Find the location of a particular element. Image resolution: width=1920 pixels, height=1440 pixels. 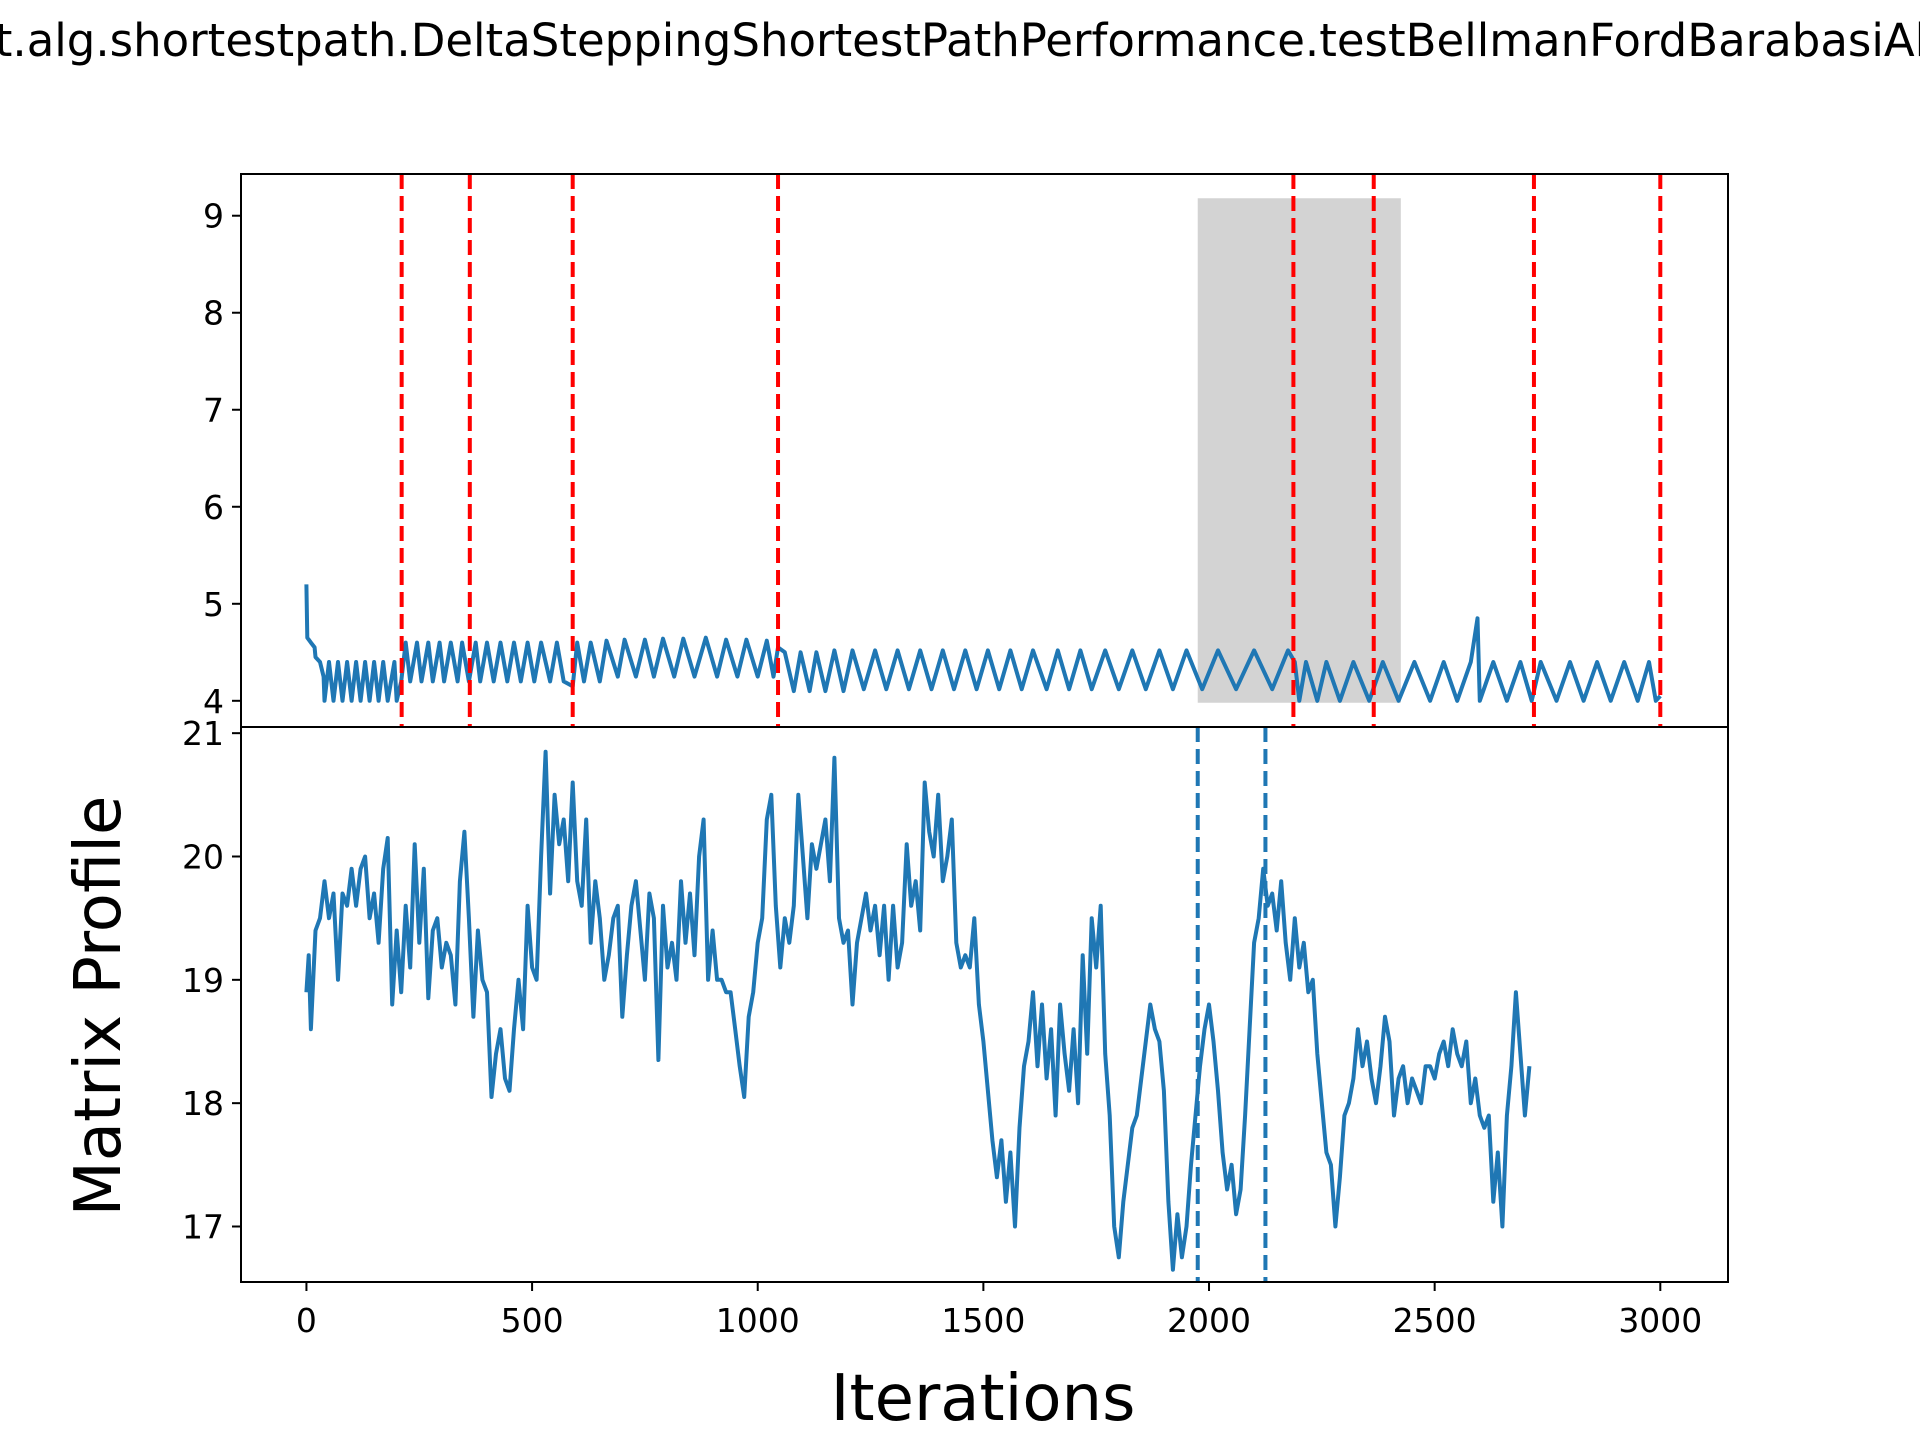

y-tick-label: 17 is located at coordinates (203, 1227).